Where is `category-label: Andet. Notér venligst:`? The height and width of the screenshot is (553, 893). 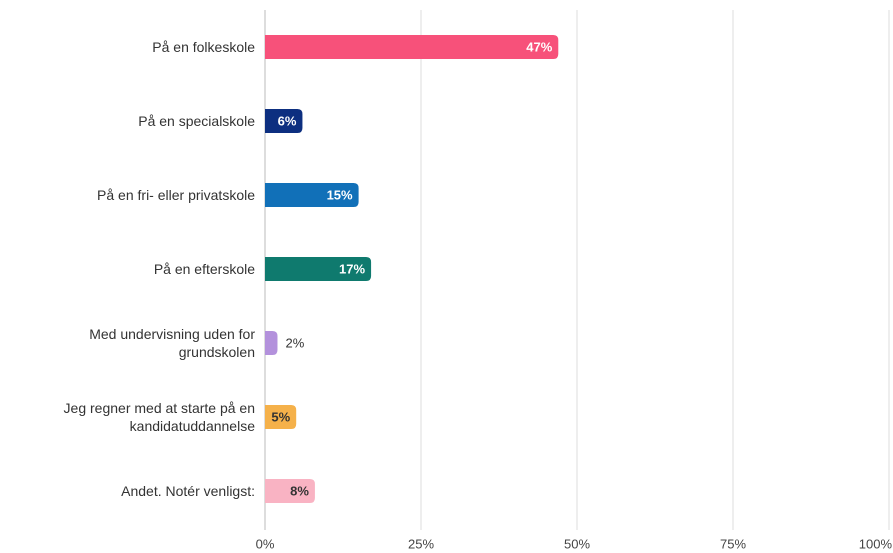 category-label: Andet. Notér venligst: is located at coordinates (188, 491).